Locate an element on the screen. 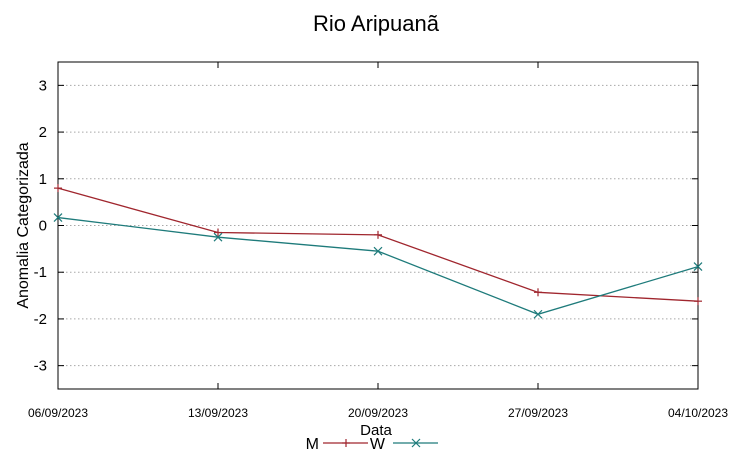  legend-label-w: W is located at coordinates (378, 444).